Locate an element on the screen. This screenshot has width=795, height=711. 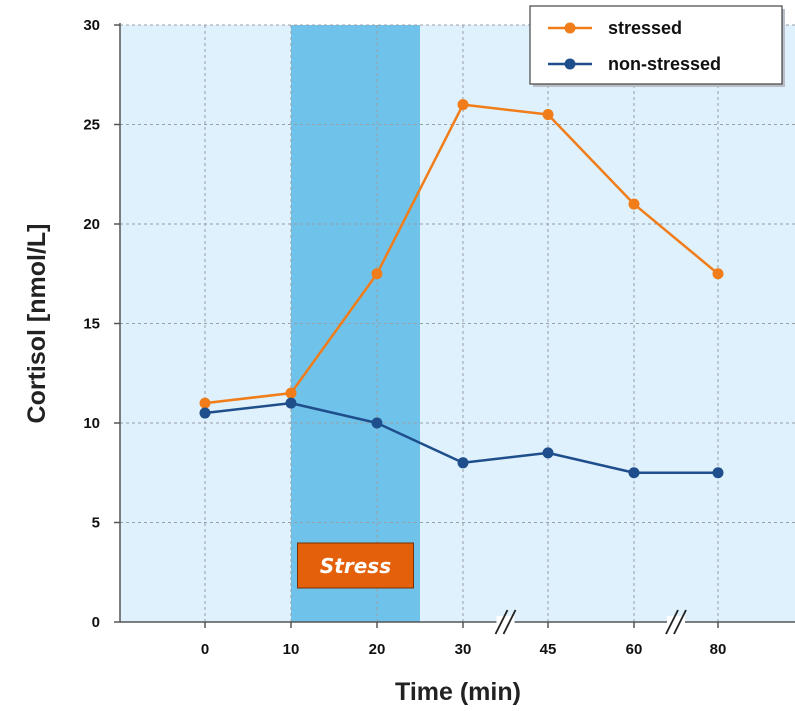
x-tick-label: 60 is located at coordinates (634, 649).